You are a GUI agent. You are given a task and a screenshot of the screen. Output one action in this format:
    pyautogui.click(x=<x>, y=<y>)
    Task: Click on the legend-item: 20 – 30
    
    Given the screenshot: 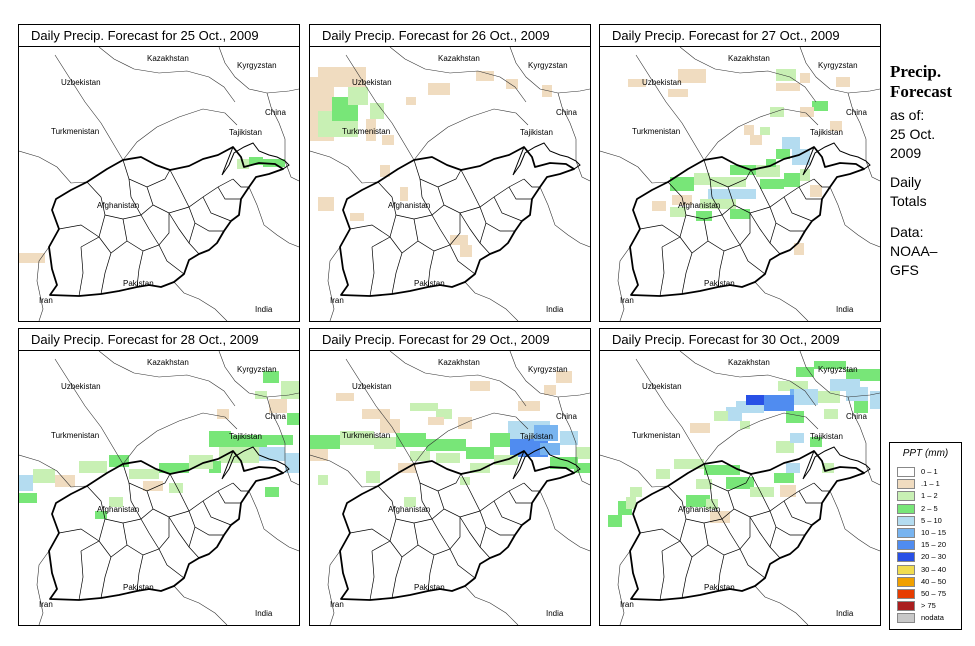 What is the action you would take?
    pyautogui.click(x=928, y=557)
    